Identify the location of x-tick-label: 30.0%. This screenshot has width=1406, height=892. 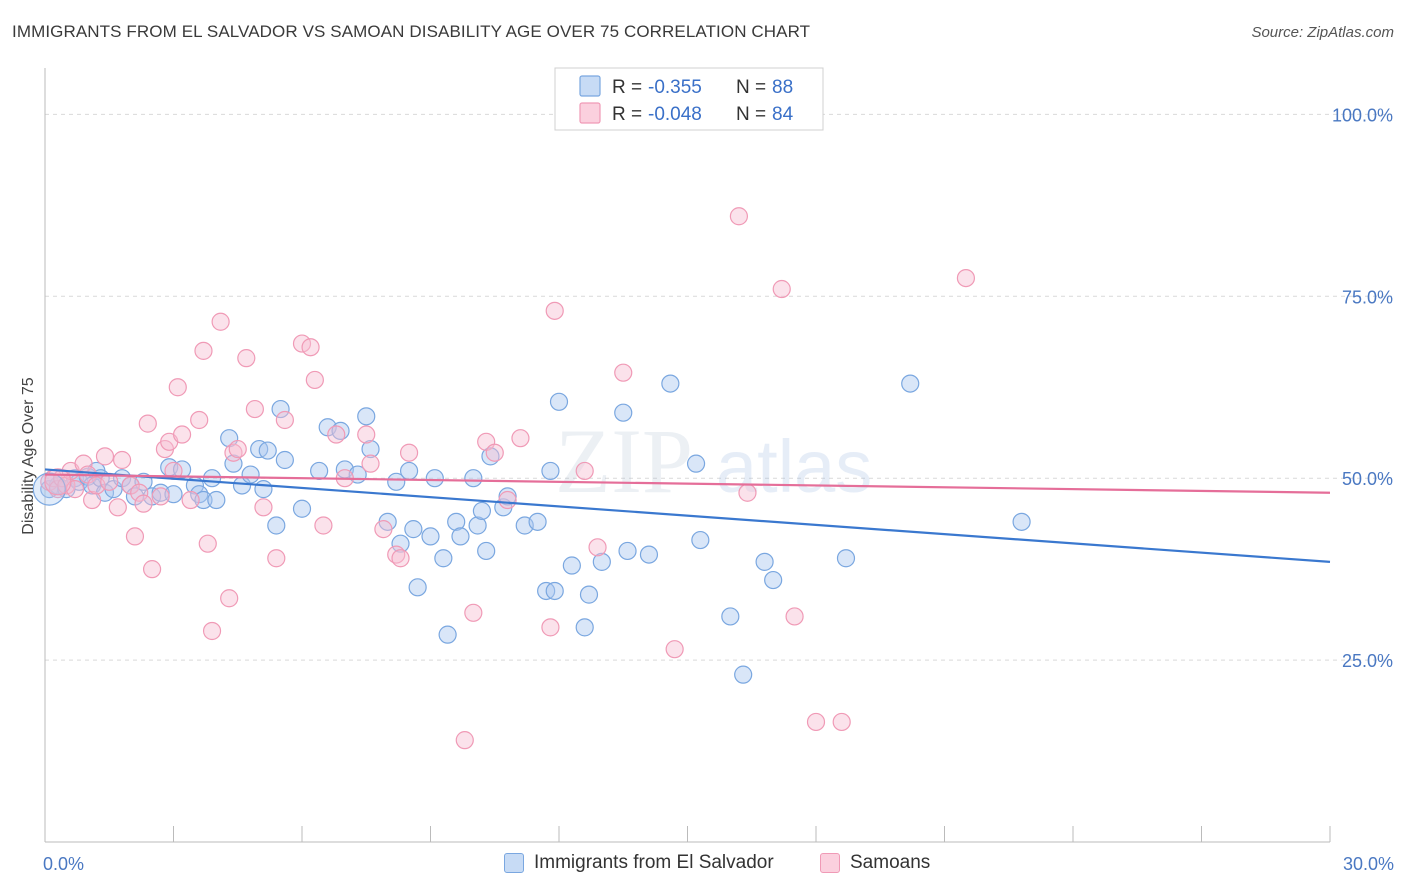
(1368, 864).